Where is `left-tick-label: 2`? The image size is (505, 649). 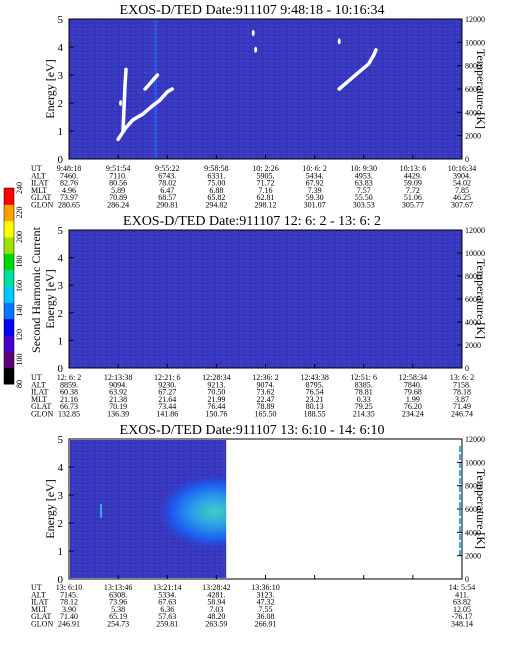 left-tick-label: 2 is located at coordinates (61, 104).